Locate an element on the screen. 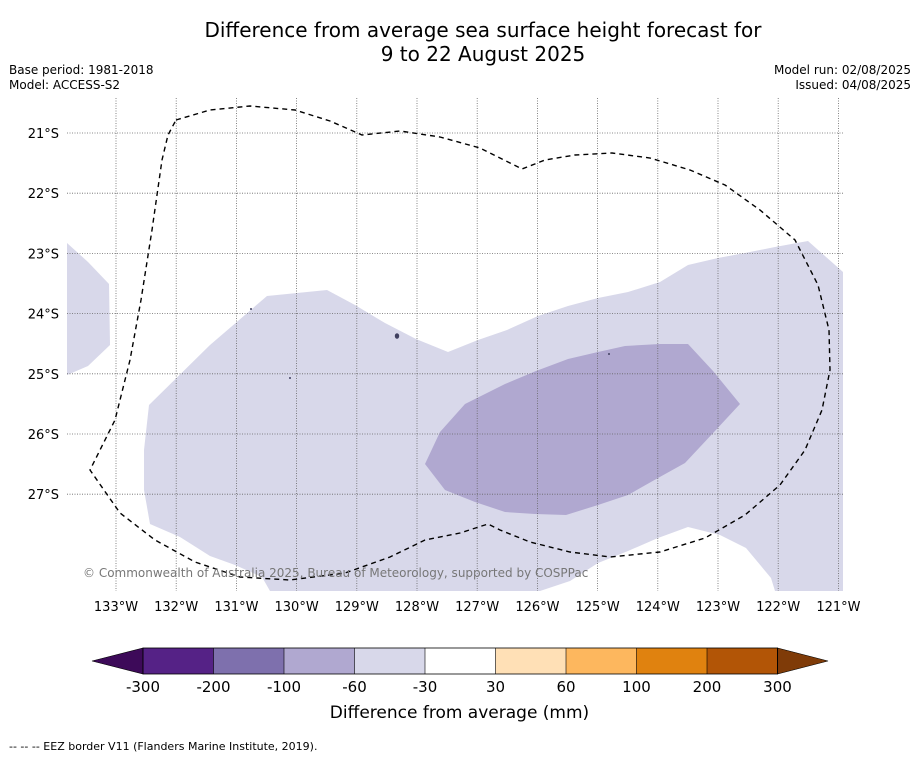  lat-tick-label: 27°S is located at coordinates (43, 495).